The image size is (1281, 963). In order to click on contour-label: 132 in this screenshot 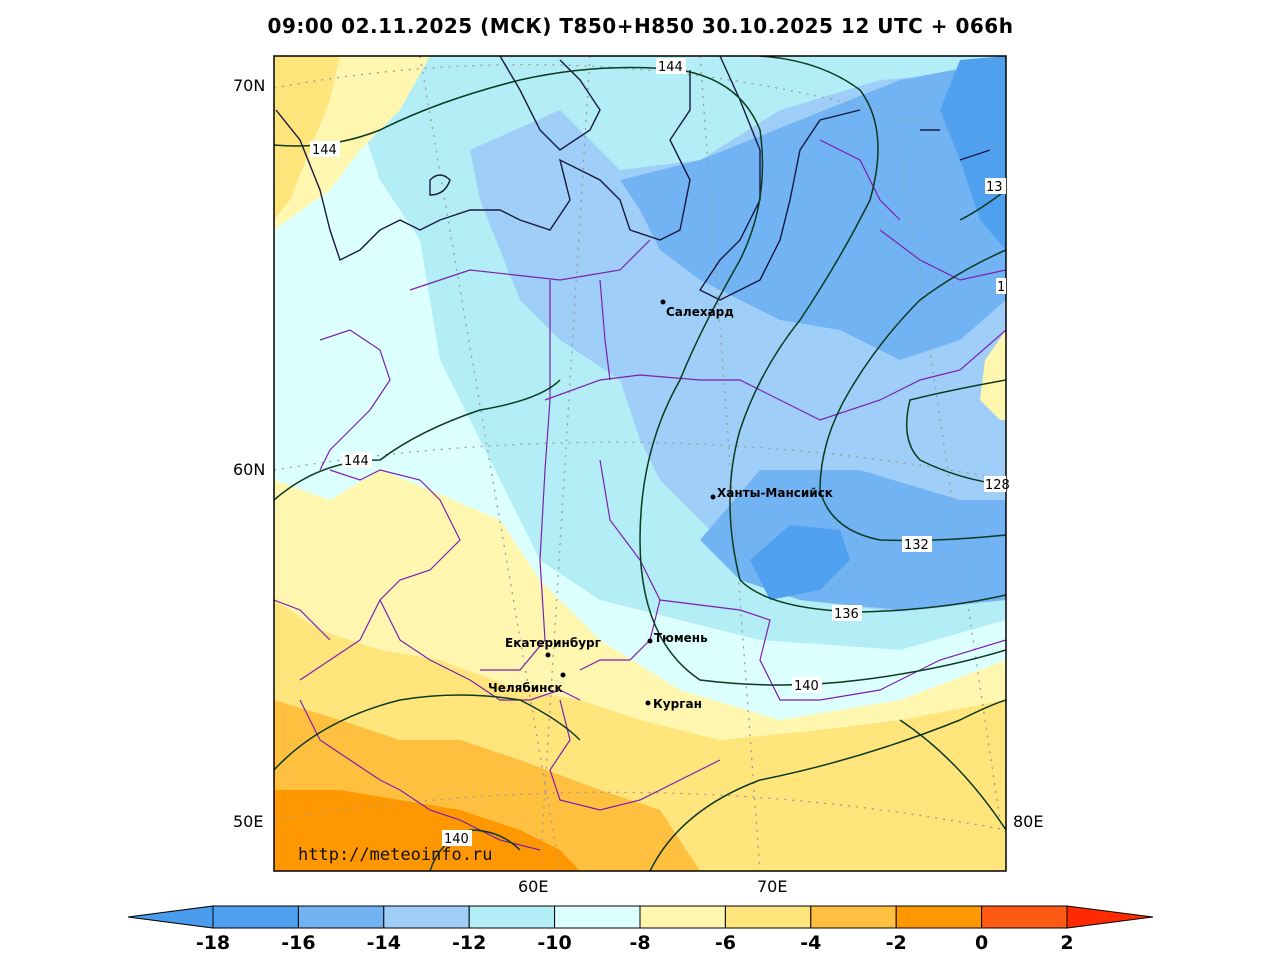, I will do `click(916, 545)`.